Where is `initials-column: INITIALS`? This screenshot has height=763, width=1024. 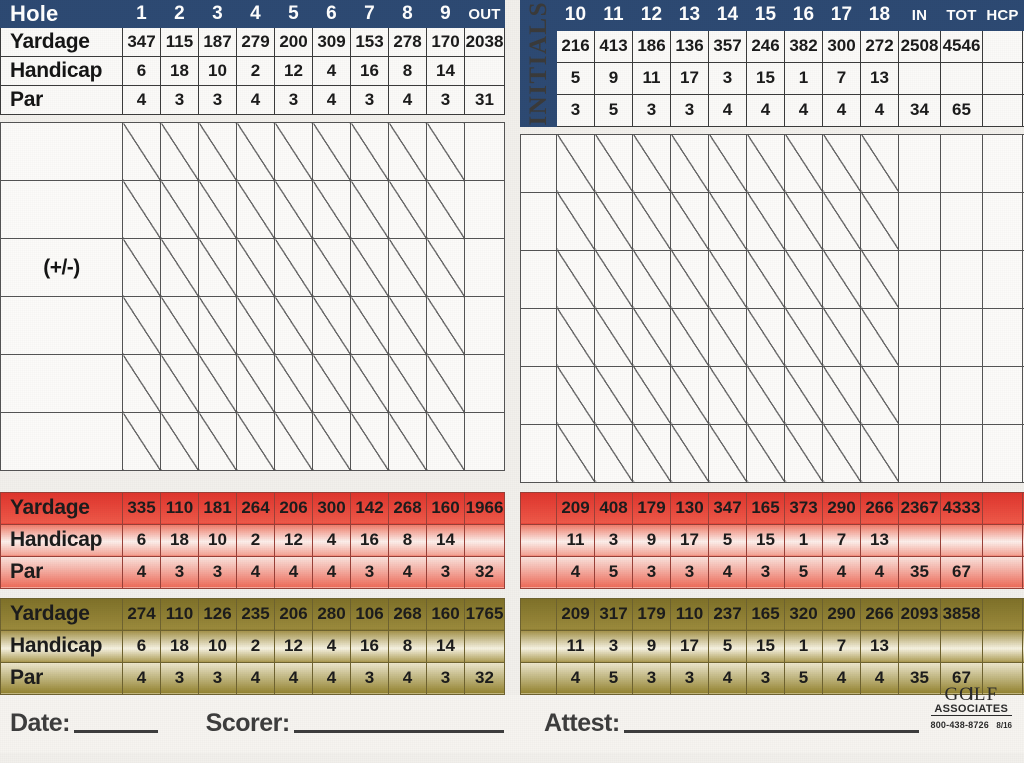 initials-column: INITIALS is located at coordinates (538, 63).